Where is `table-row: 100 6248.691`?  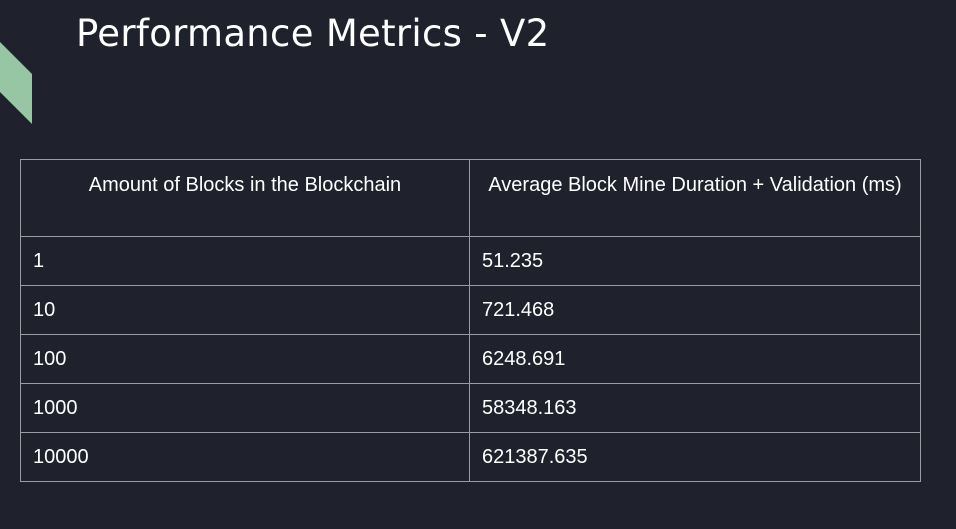 table-row: 100 6248.691 is located at coordinates (470, 359).